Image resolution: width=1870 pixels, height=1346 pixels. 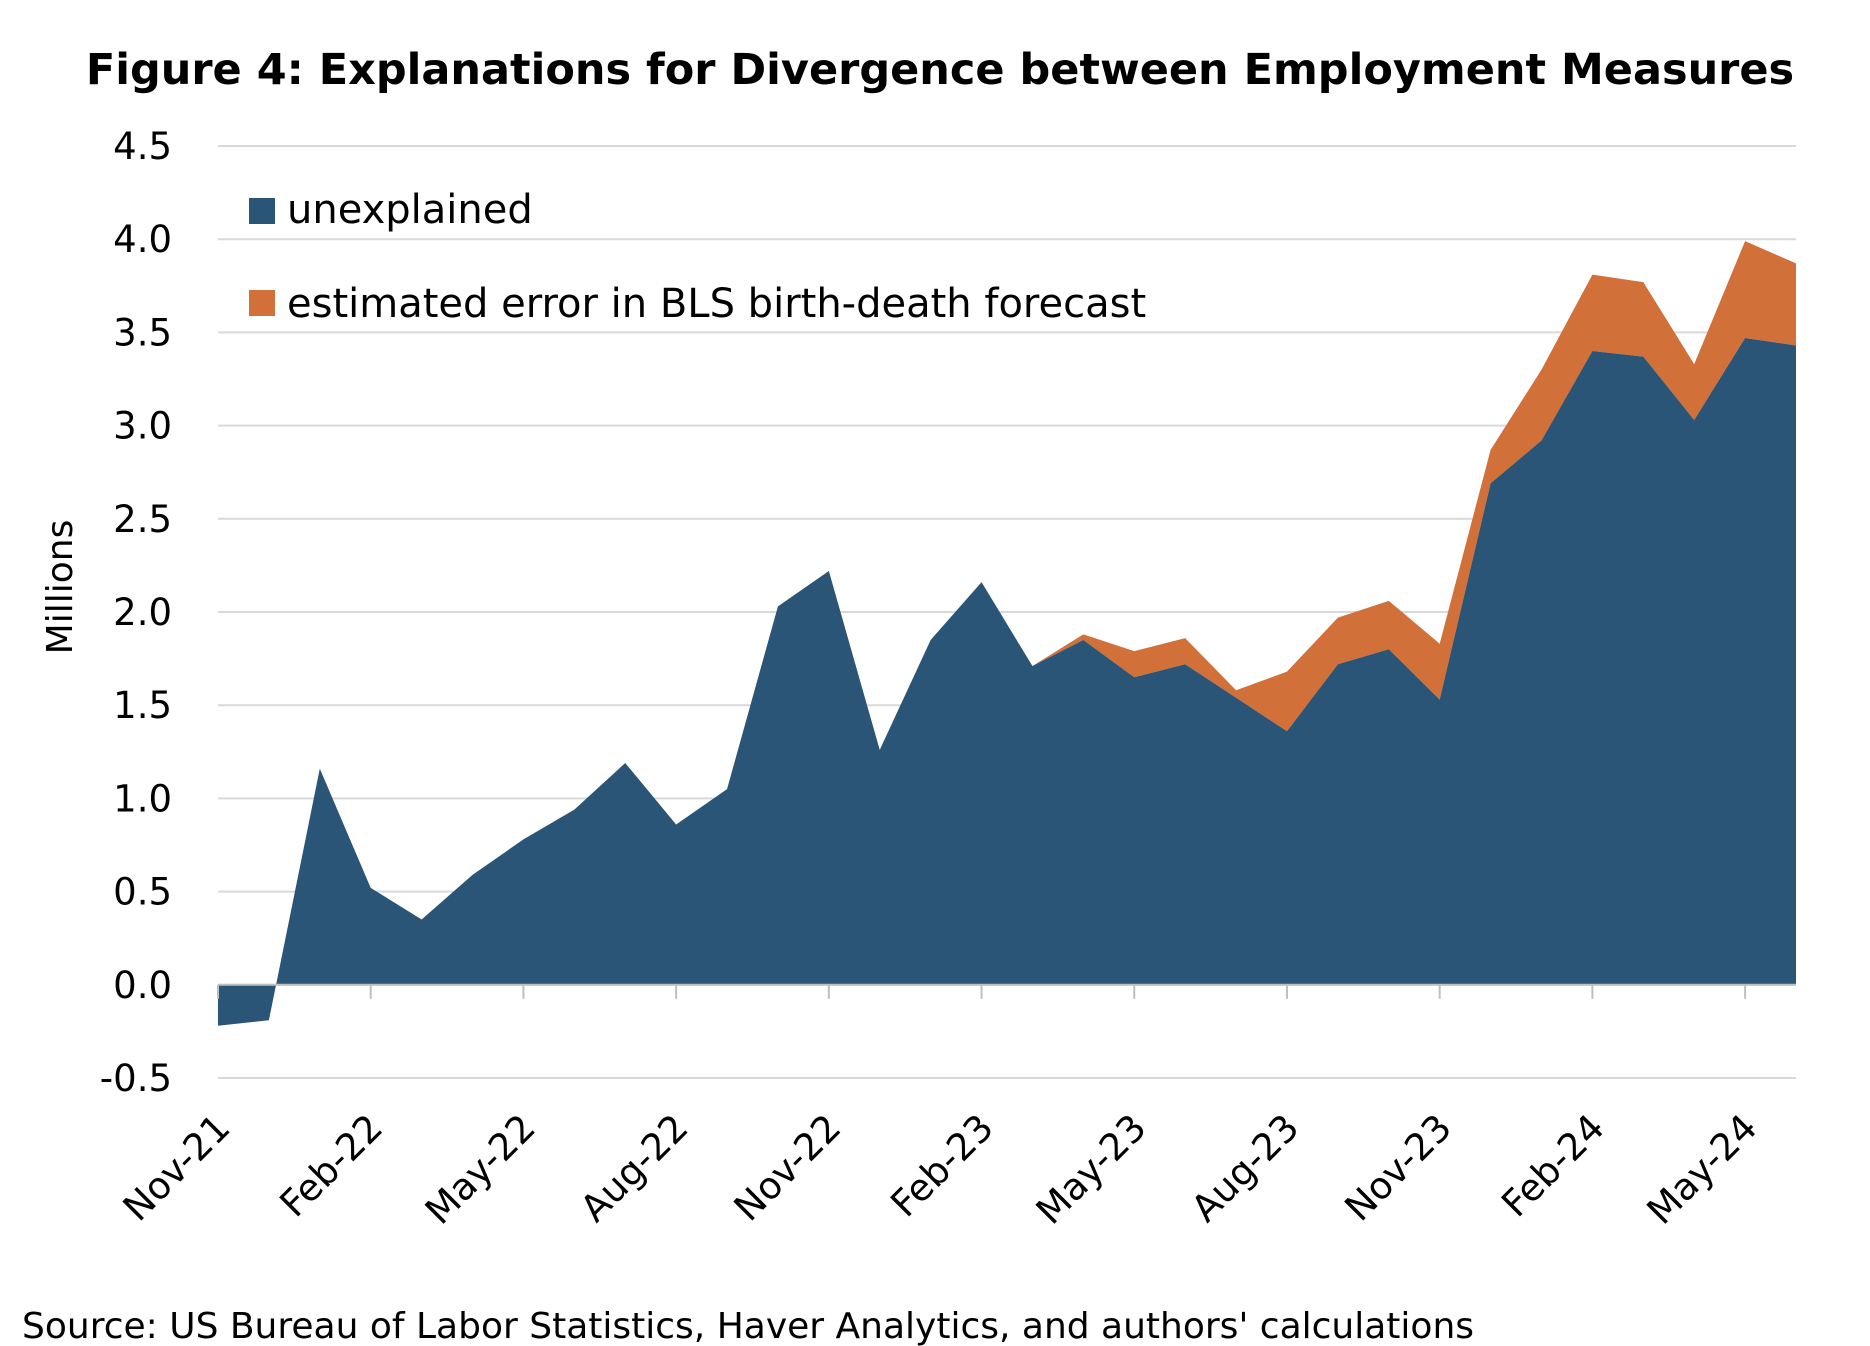 I want to click on y-tick-label: 1.5, so click(x=142, y=705).